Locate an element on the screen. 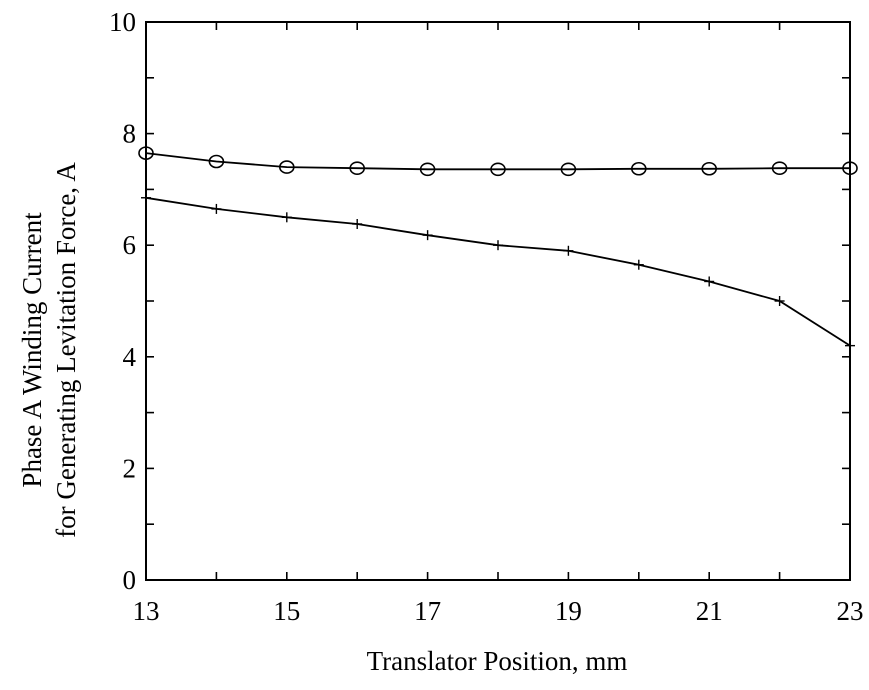 Image resolution: width=869 pixels, height=690 pixels. y-tick-label: 0 is located at coordinates (130, 580).